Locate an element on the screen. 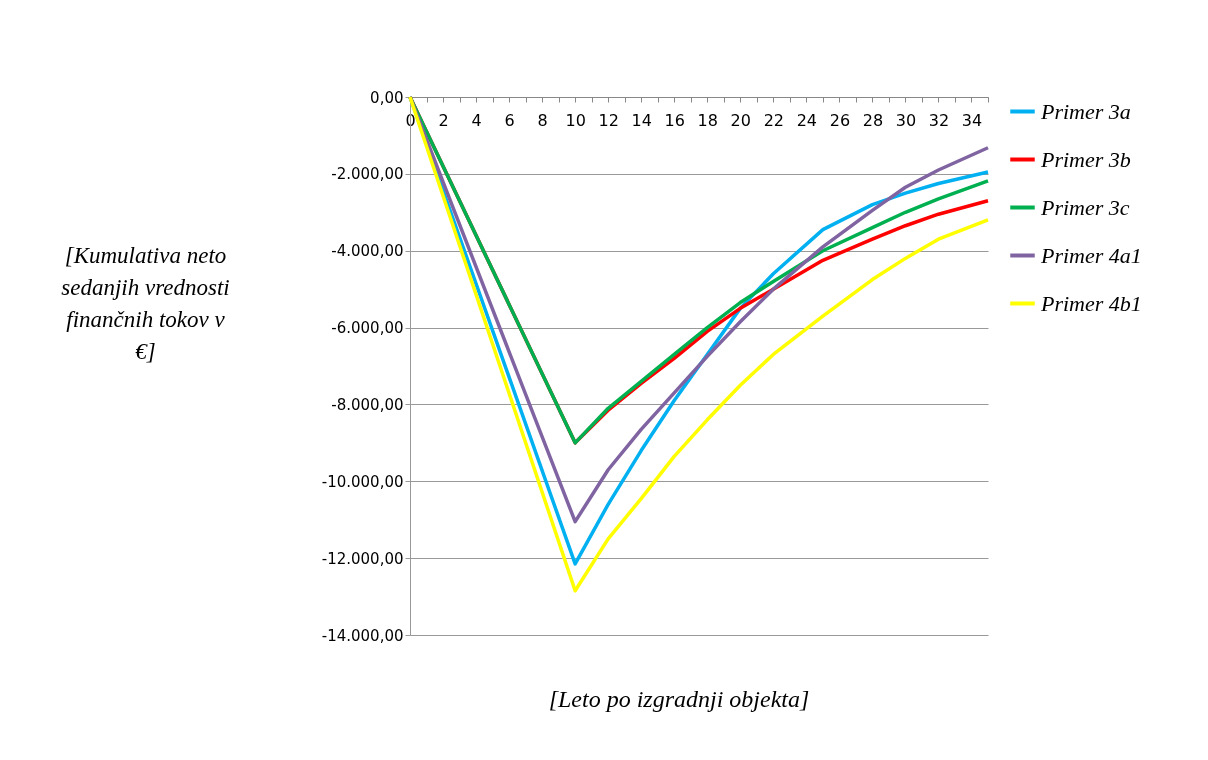 This screenshot has width=1208, height=760. x-tick-label: 14 is located at coordinates (641, 120).